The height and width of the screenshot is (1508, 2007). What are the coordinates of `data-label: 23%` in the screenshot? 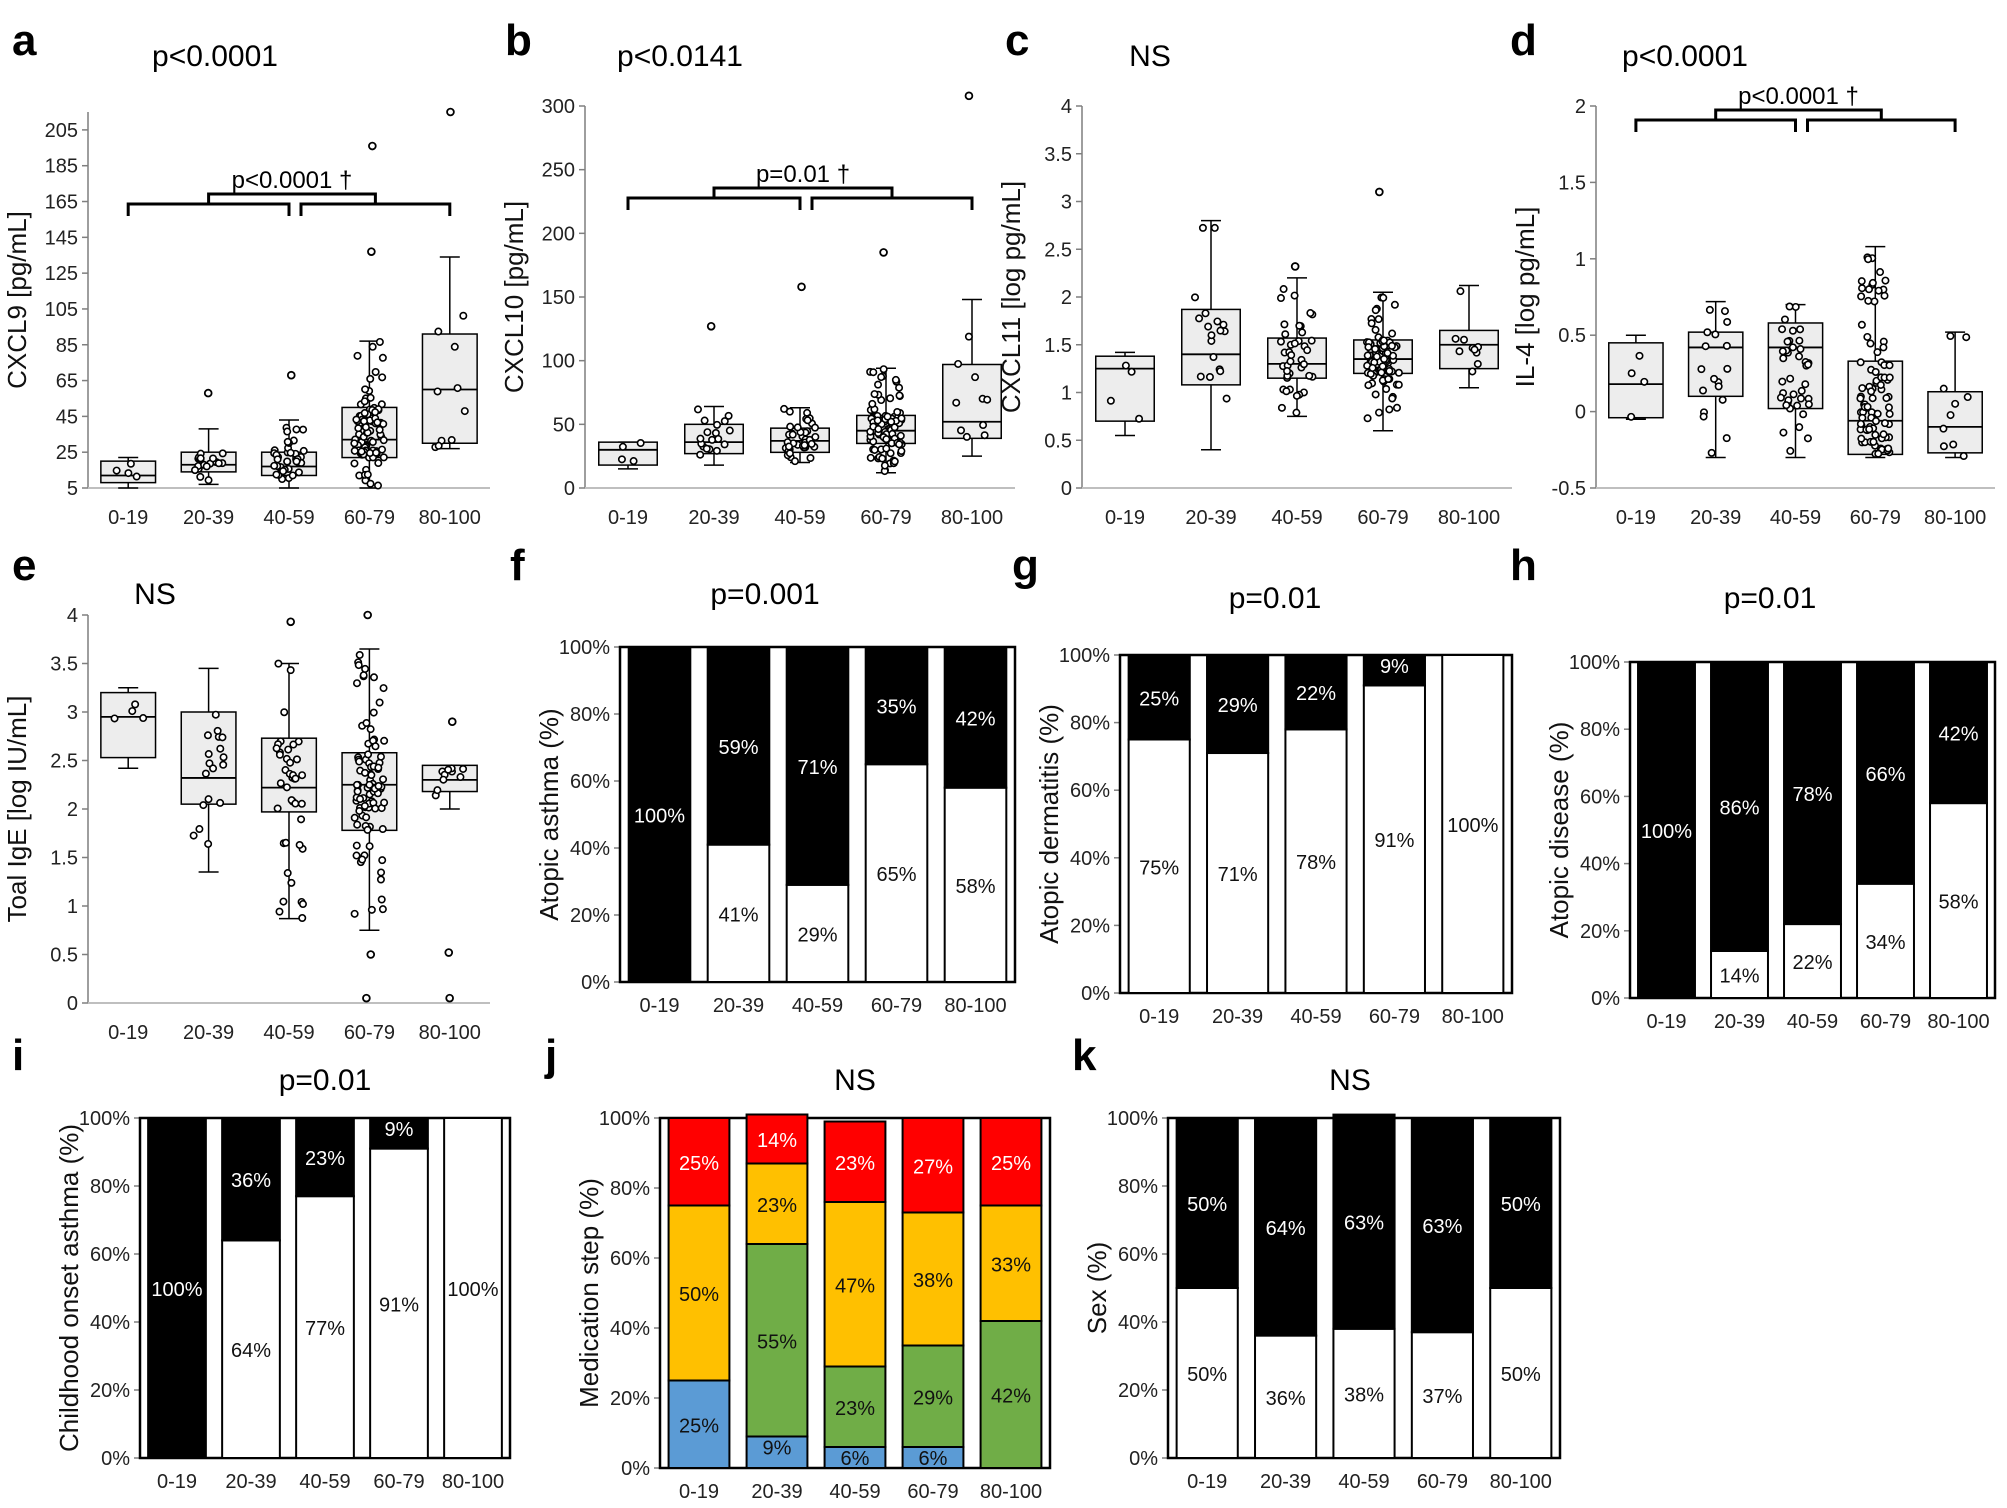 It's located at (855, 1164).